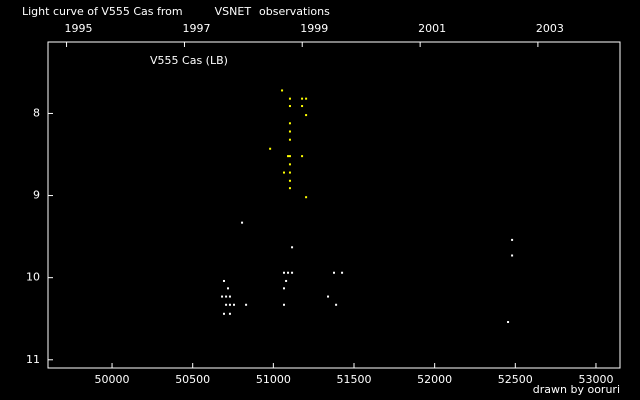  I want to click on x2-tick-label: 2003, so click(550, 28).